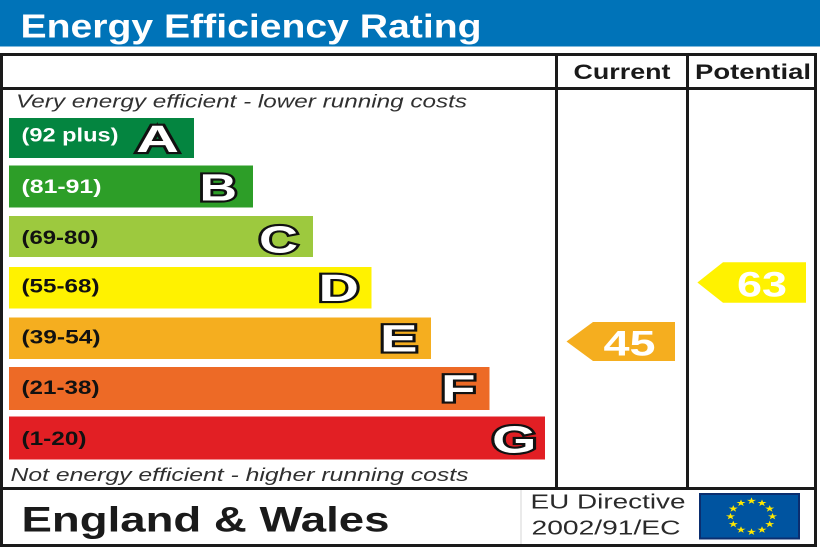  I want to click on svg-text: Current, so click(622, 72).